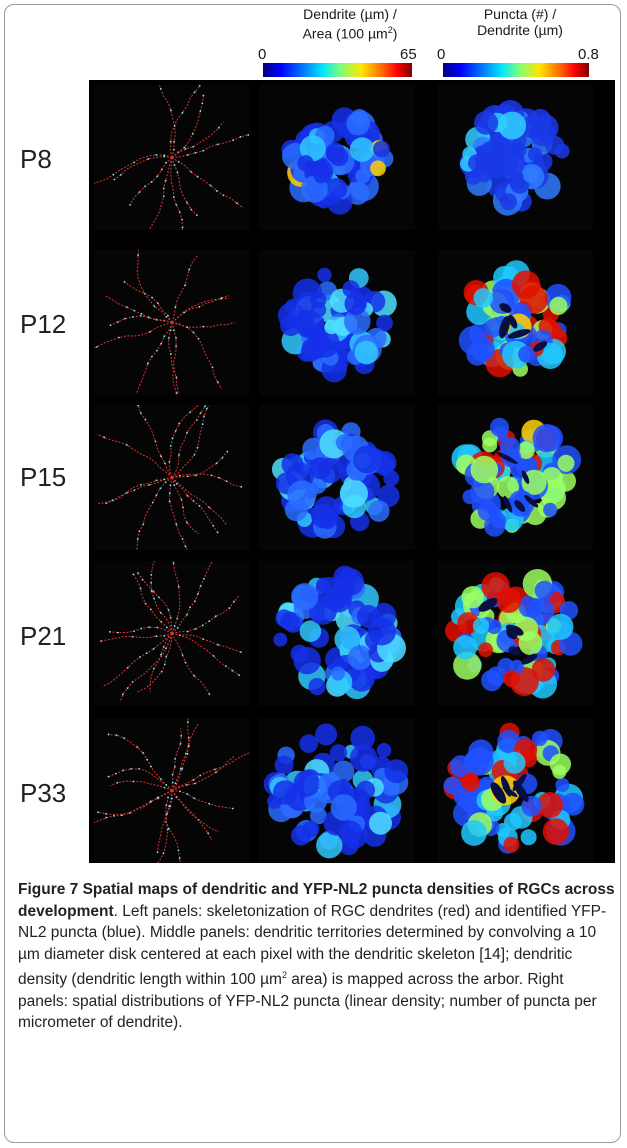  What do you see at coordinates (515, 322) in the screenshot?
I see `puncta-density-panel-p12` at bounding box center [515, 322].